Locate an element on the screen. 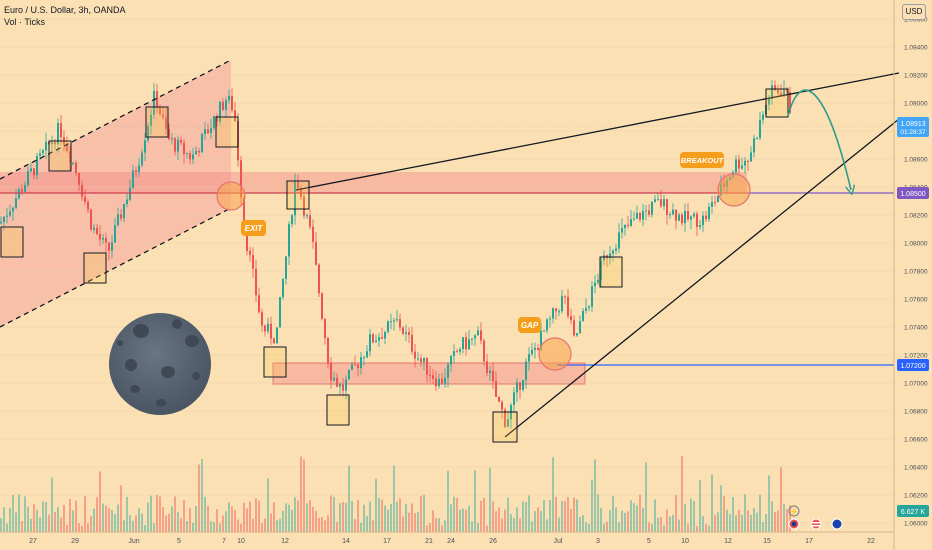  currency-badge: USD is located at coordinates (914, 12).